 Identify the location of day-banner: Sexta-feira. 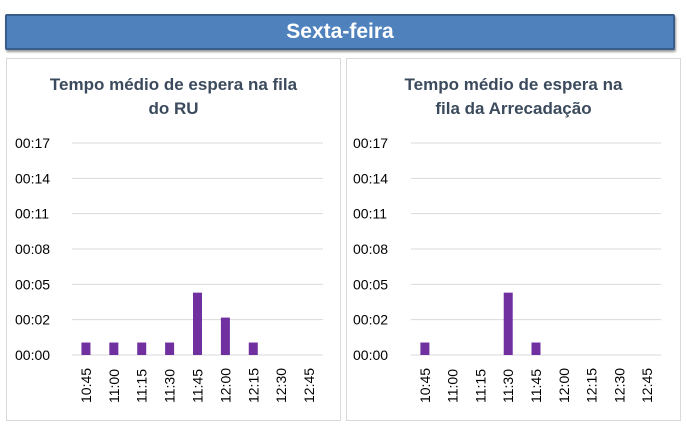
(340, 32).